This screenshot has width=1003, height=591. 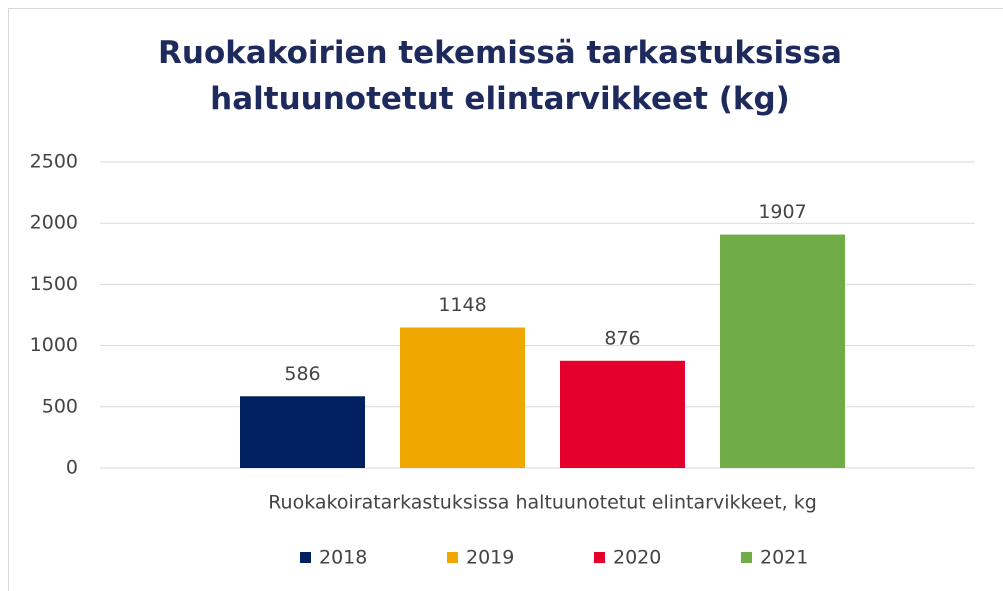 I want to click on y-tick-label: 1000, so click(x=54, y=345).